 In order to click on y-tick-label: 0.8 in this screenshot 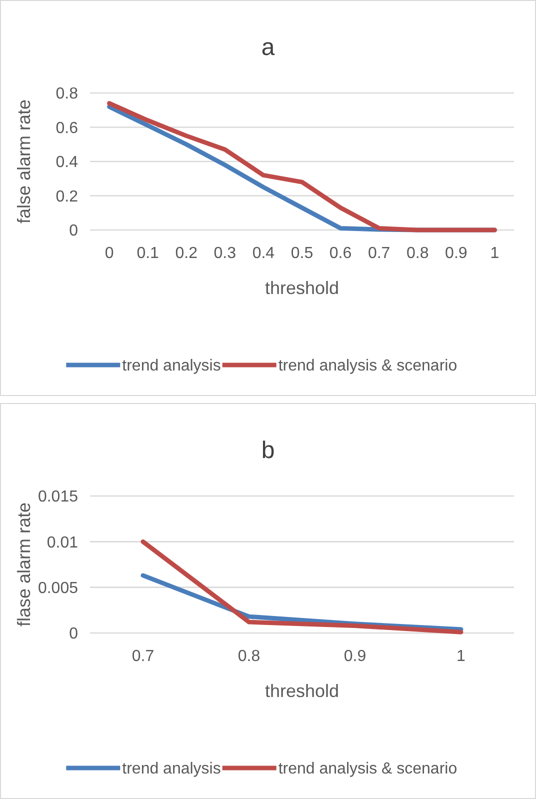, I will do `click(67, 94)`.